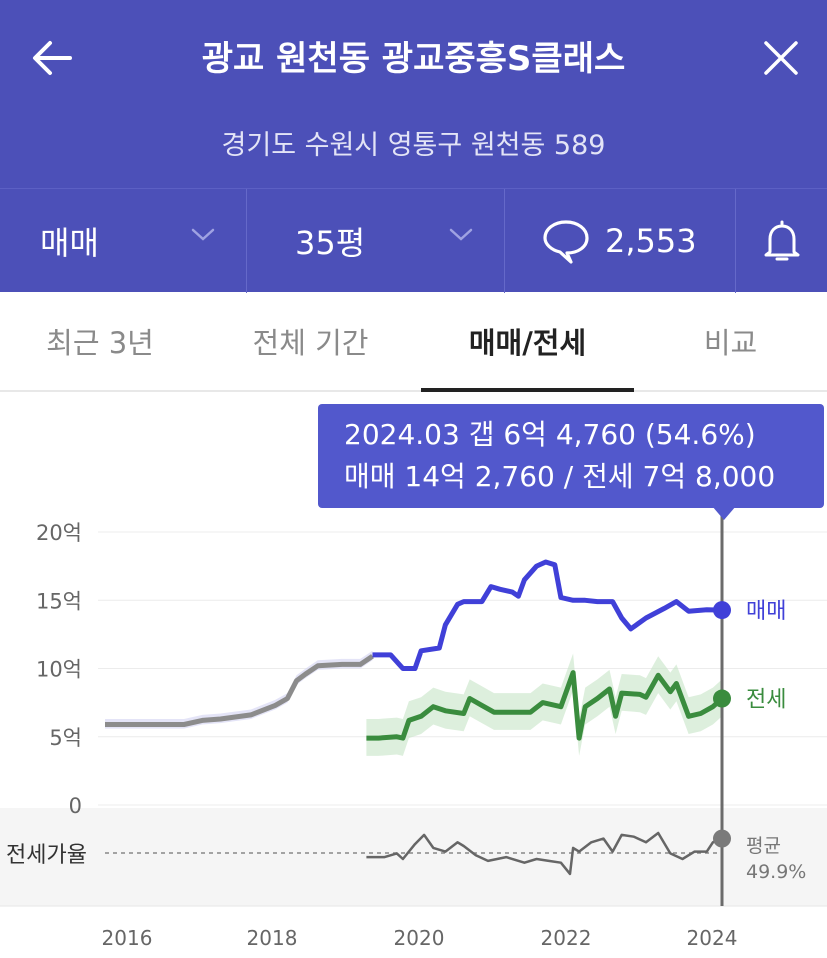 The height and width of the screenshot is (958, 827). I want to click on y-tick-label: 10억, so click(59, 670).